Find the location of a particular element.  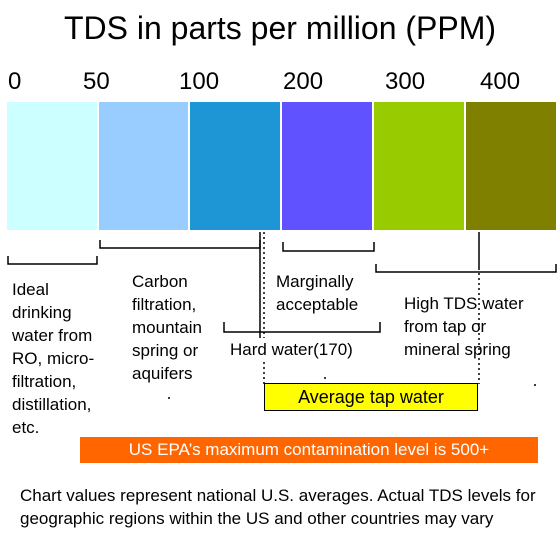

band-400-plus is located at coordinates (511, 166).